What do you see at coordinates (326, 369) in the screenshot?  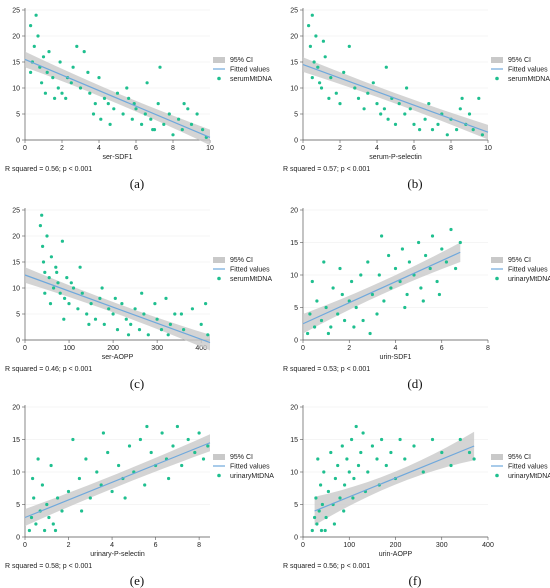 I see `r-squared-annotation: R squared = 0.53; p < 0.001` at bounding box center [326, 369].